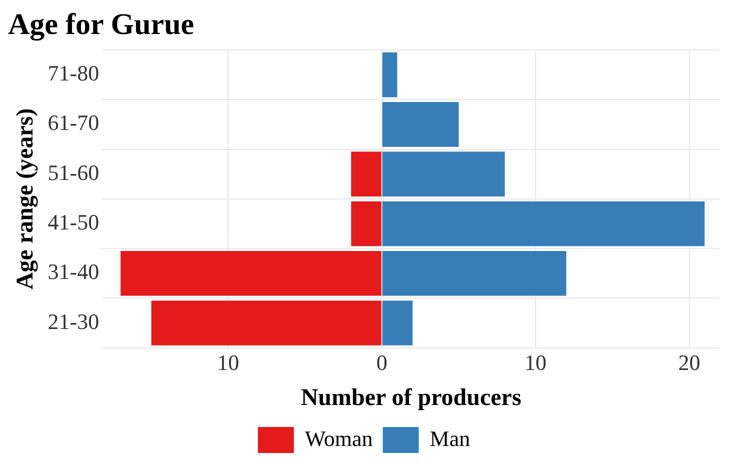  I want to click on y-tick-label: 31-40, so click(74, 271).